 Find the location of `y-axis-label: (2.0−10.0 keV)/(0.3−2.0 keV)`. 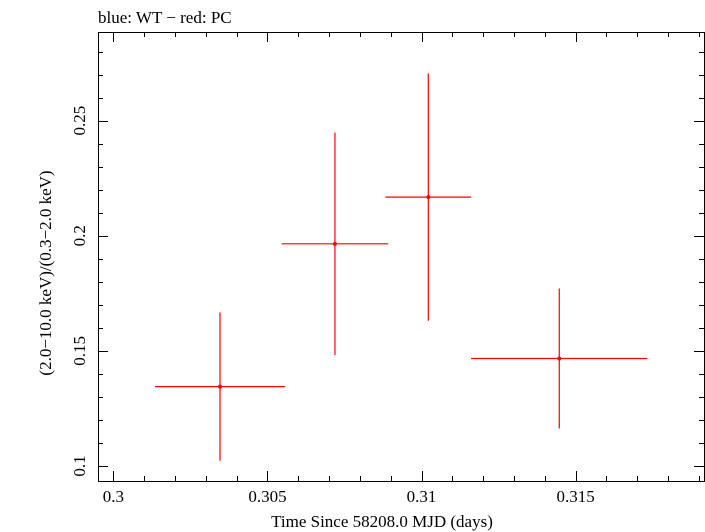

y-axis-label: (2.0−10.0 keV)/(0.3−2.0 keV) is located at coordinates (45, 272).